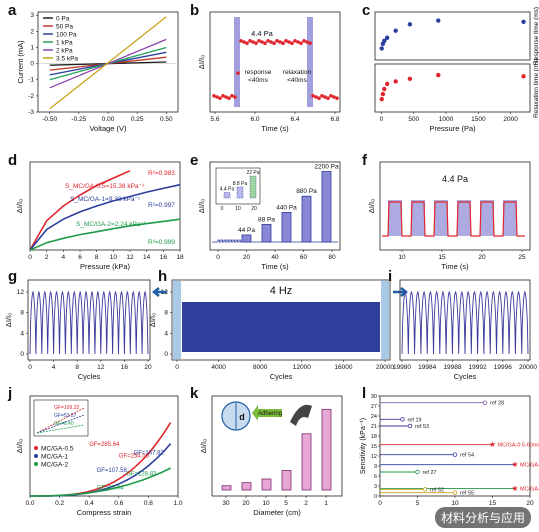 The height and width of the screenshot is (532, 539). What do you see at coordinates (194, 393) in the screenshot?
I see `panel-k-label: k` at bounding box center [194, 393].